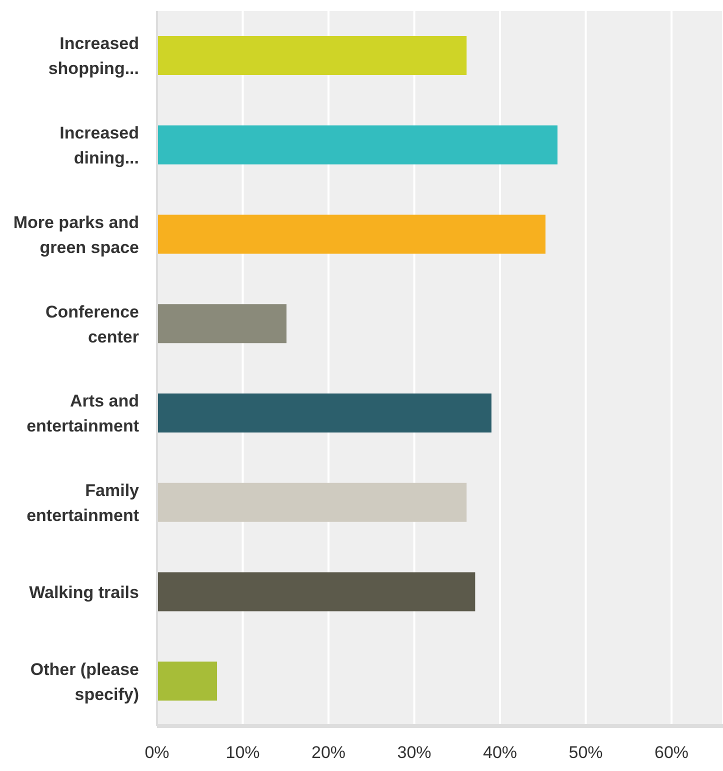 Image resolution: width=723 pixels, height=771 pixels. Describe the element at coordinates (500, 752) in the screenshot. I see `x-tick-label: 40%` at that location.